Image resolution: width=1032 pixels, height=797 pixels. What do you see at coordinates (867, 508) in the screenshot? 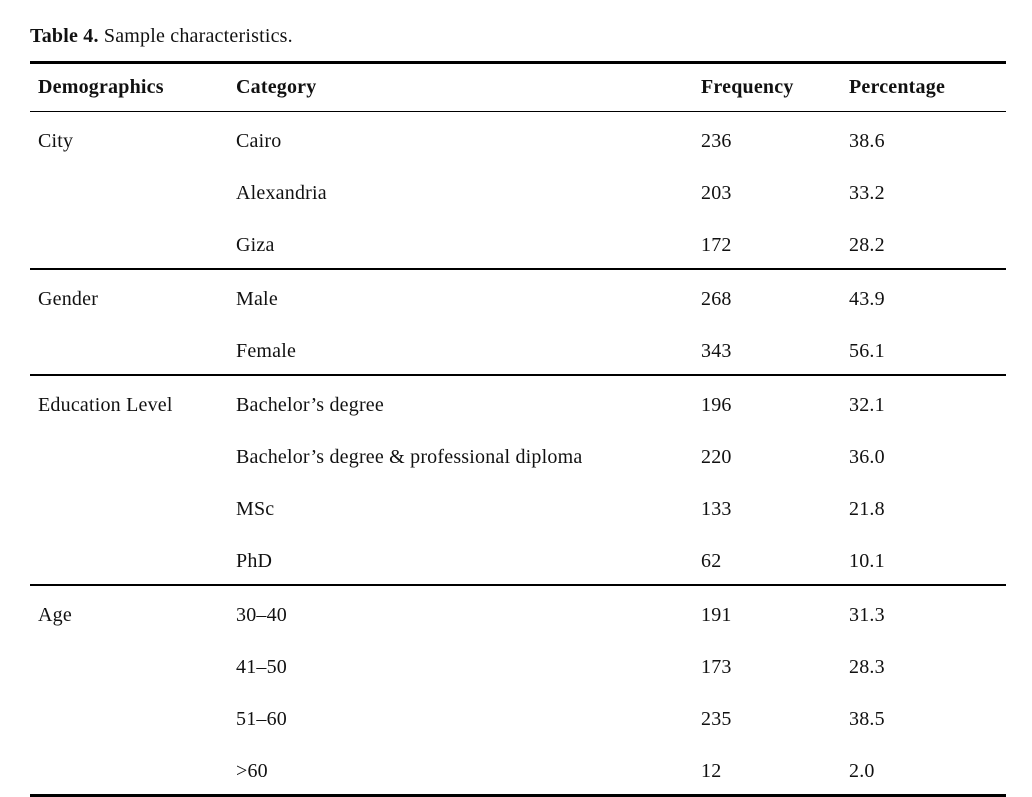
I see `percentage-cell: 21.8` at bounding box center [867, 508].